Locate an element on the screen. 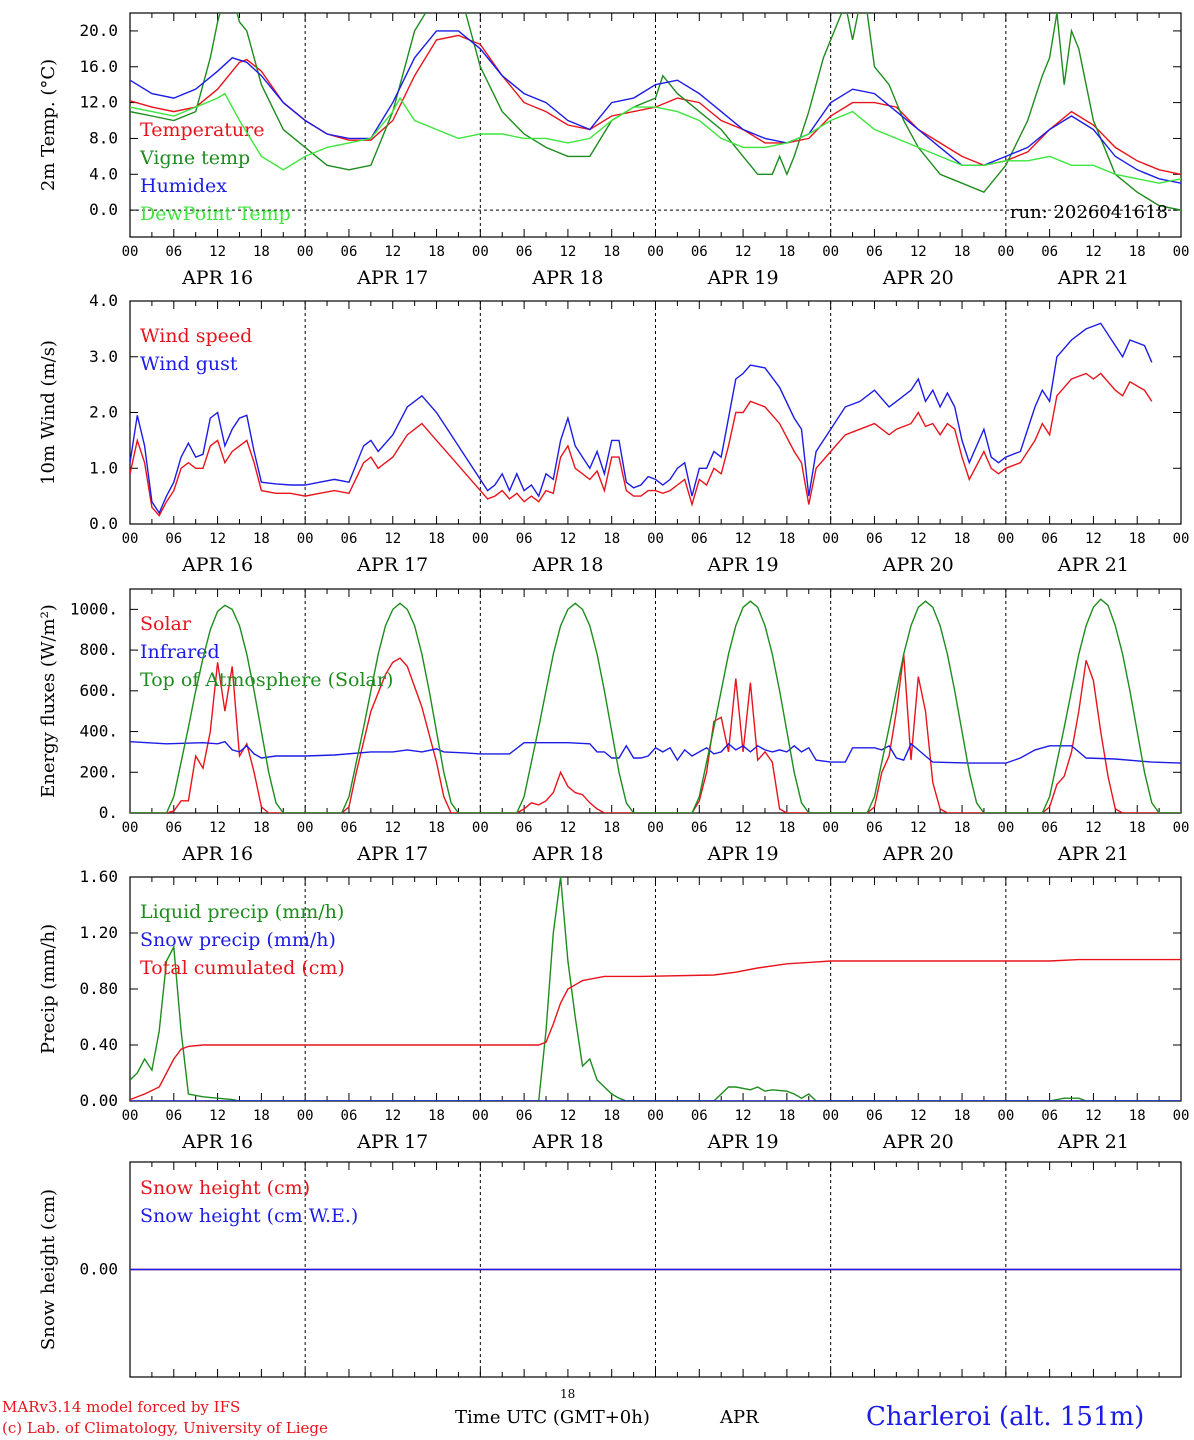  series-line-dewpoint-temp is located at coordinates (655, 138).